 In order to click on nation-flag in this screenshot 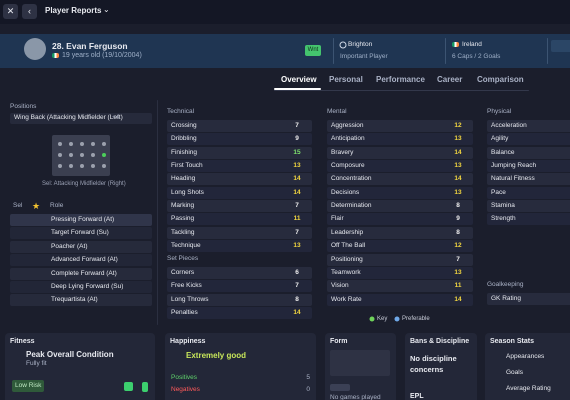, I will do `click(455, 44)`.